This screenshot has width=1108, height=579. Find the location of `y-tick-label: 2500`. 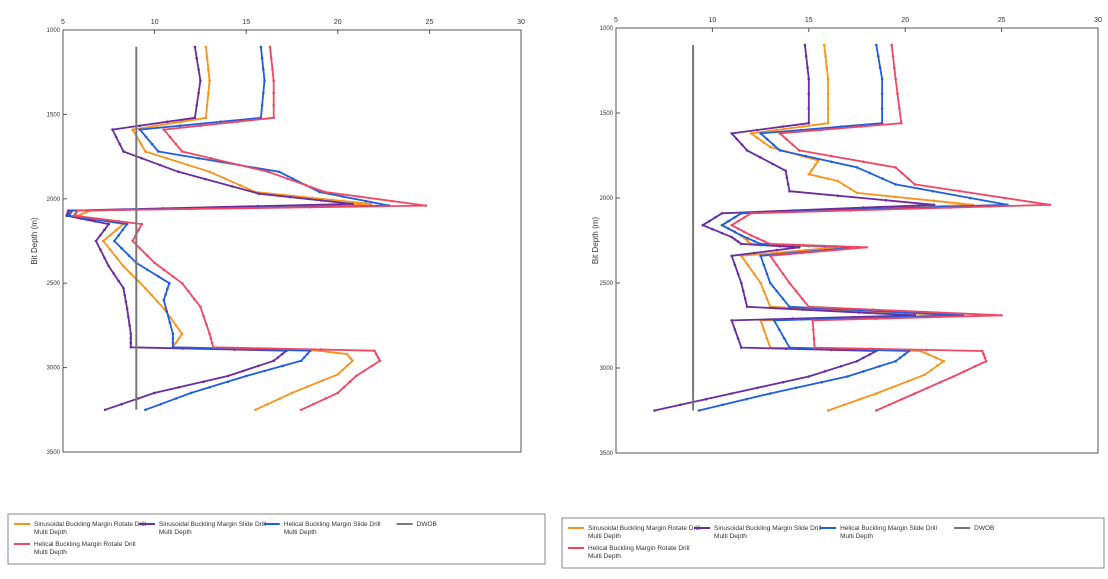

y-tick-label: 2500 is located at coordinates (54, 284).